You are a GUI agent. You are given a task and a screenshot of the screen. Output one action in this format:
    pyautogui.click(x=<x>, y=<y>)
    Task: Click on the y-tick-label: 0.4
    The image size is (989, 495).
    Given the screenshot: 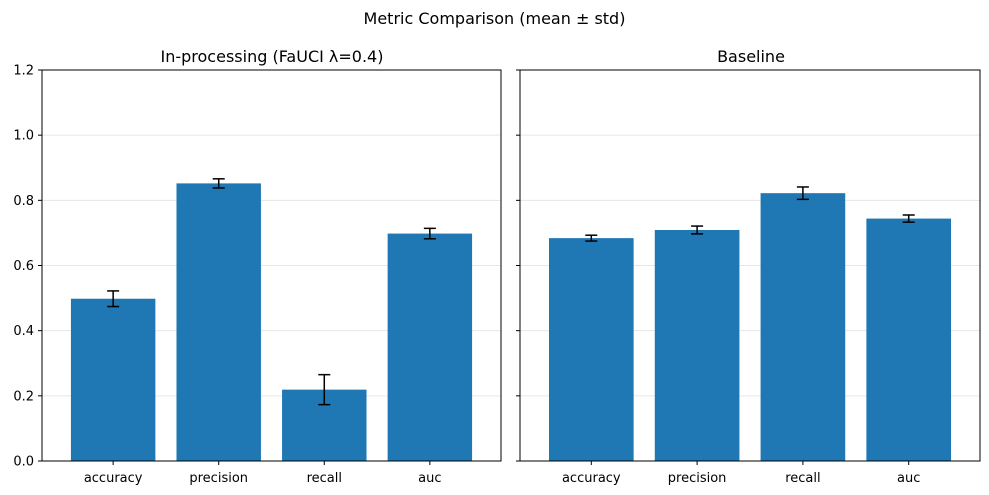 What is the action you would take?
    pyautogui.click(x=23, y=331)
    